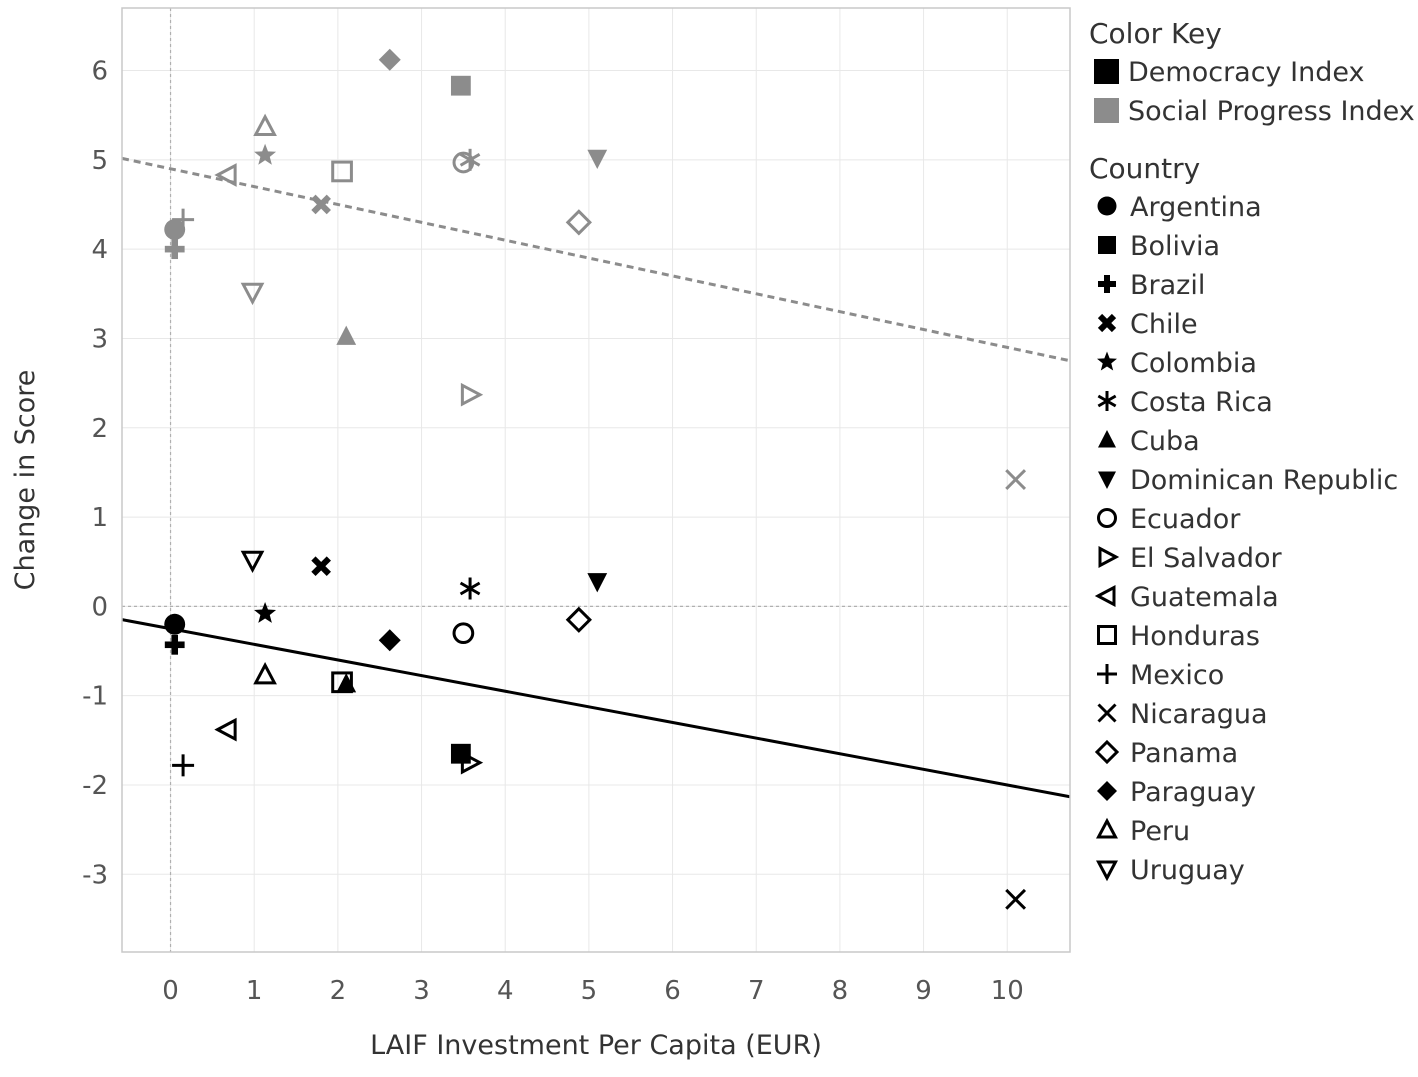 The width and height of the screenshot is (1418, 1077). What do you see at coordinates (1196, 207) in the screenshot?
I see `country-key-label: Argentina` at bounding box center [1196, 207].